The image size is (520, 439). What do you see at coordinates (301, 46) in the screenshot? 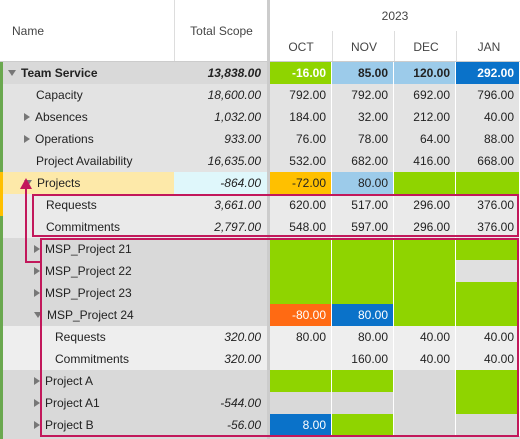
I see `month-header-oct: OCT` at bounding box center [301, 46].